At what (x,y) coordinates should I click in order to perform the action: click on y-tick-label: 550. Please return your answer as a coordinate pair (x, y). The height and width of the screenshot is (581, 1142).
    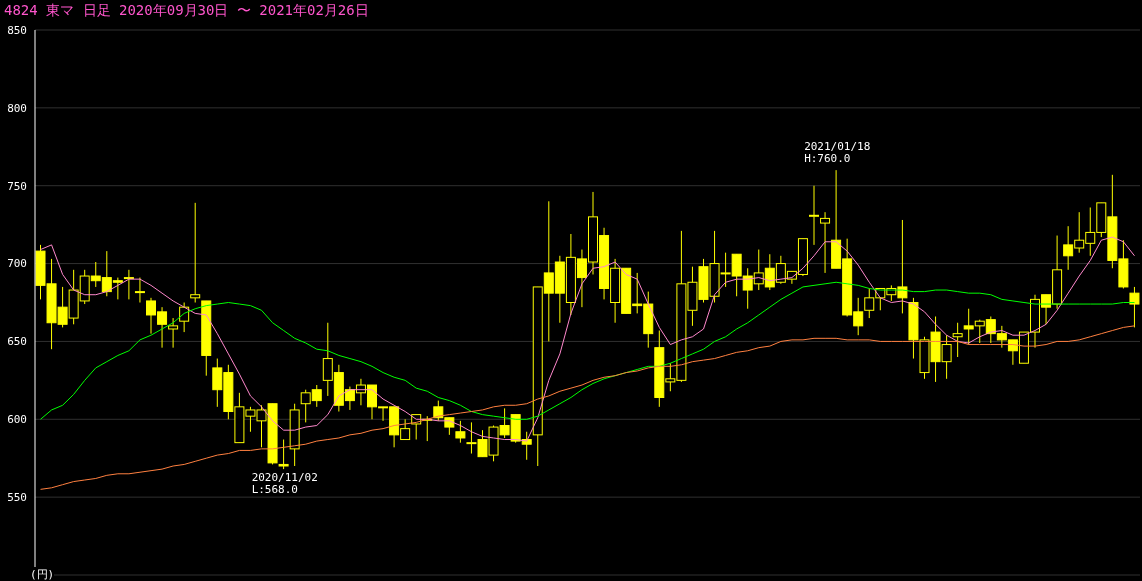
    Looking at the image, I should click on (17, 498).